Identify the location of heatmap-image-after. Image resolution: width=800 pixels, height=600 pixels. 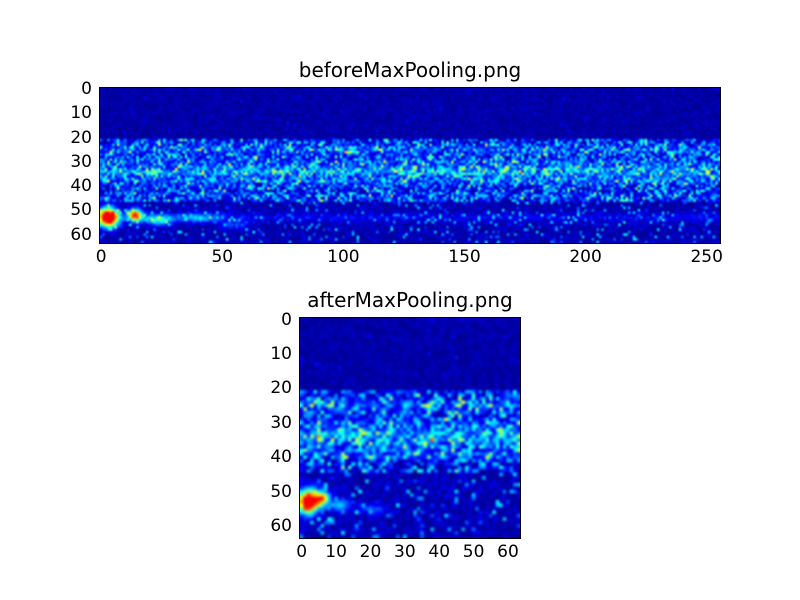
(410, 428).